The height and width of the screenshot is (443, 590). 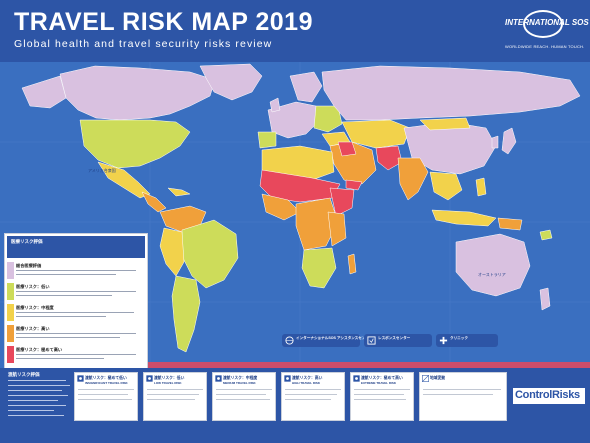 What do you see at coordinates (307, 378) in the screenshot?
I see `security-card-title: 渡航リスク：高い` at bounding box center [307, 378].